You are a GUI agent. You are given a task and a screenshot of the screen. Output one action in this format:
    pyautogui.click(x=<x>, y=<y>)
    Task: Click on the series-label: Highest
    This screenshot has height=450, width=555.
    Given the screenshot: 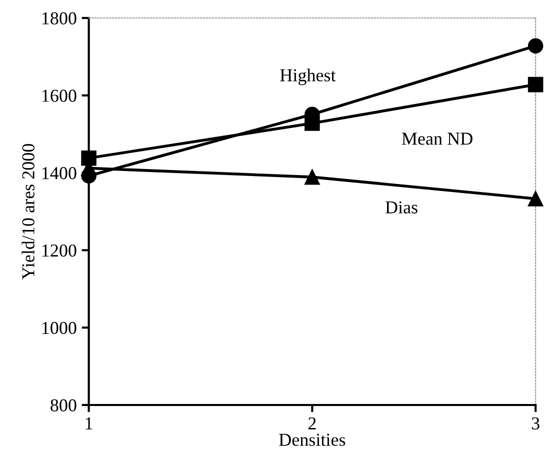 What is the action you would take?
    pyautogui.click(x=308, y=77)
    